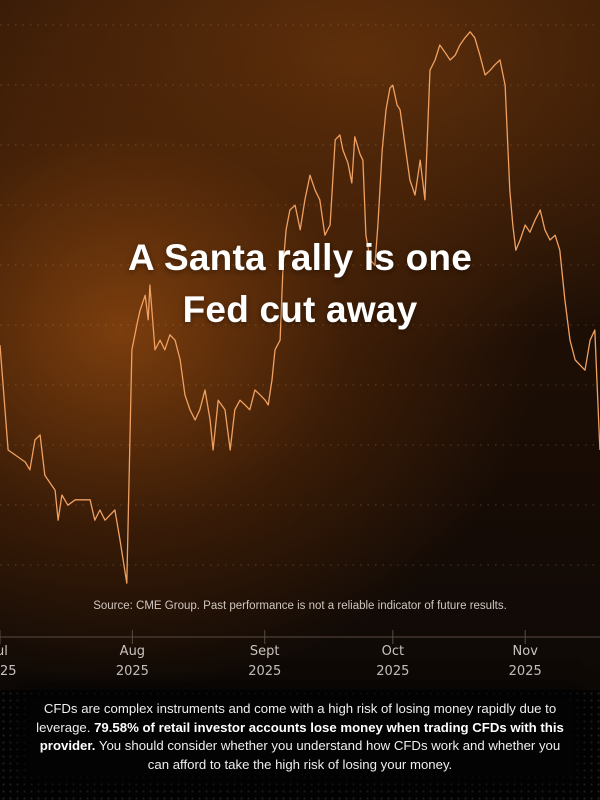  I want to click on headline-line-2: Fed cut away, so click(300, 309).